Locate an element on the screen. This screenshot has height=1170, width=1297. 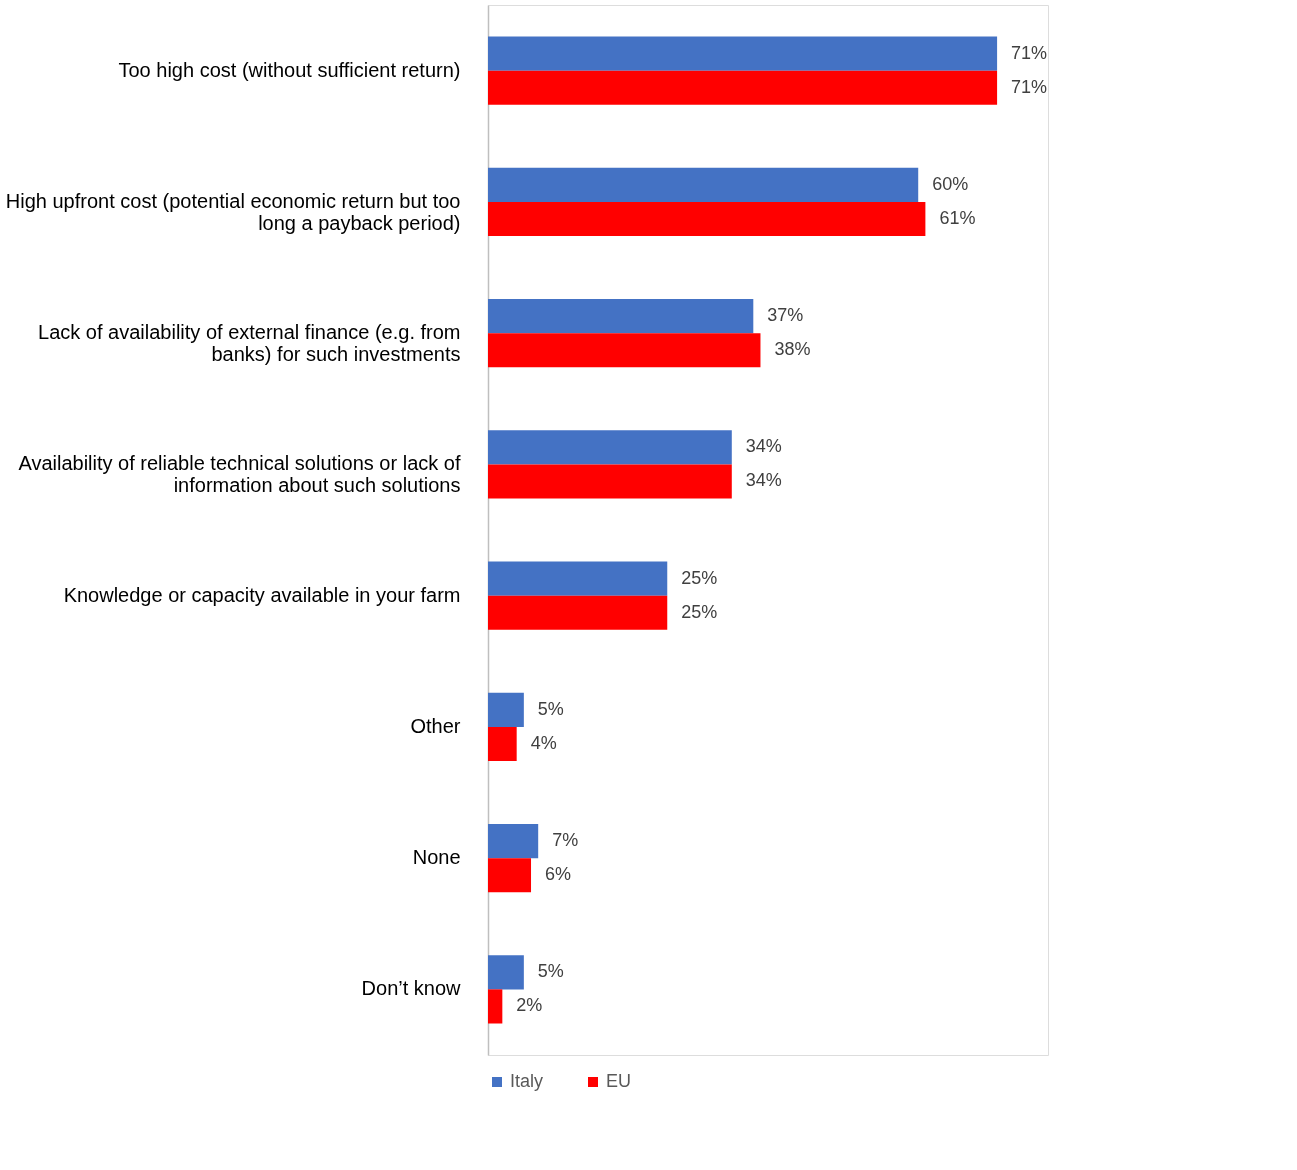
data-label: 61% is located at coordinates (957, 217).